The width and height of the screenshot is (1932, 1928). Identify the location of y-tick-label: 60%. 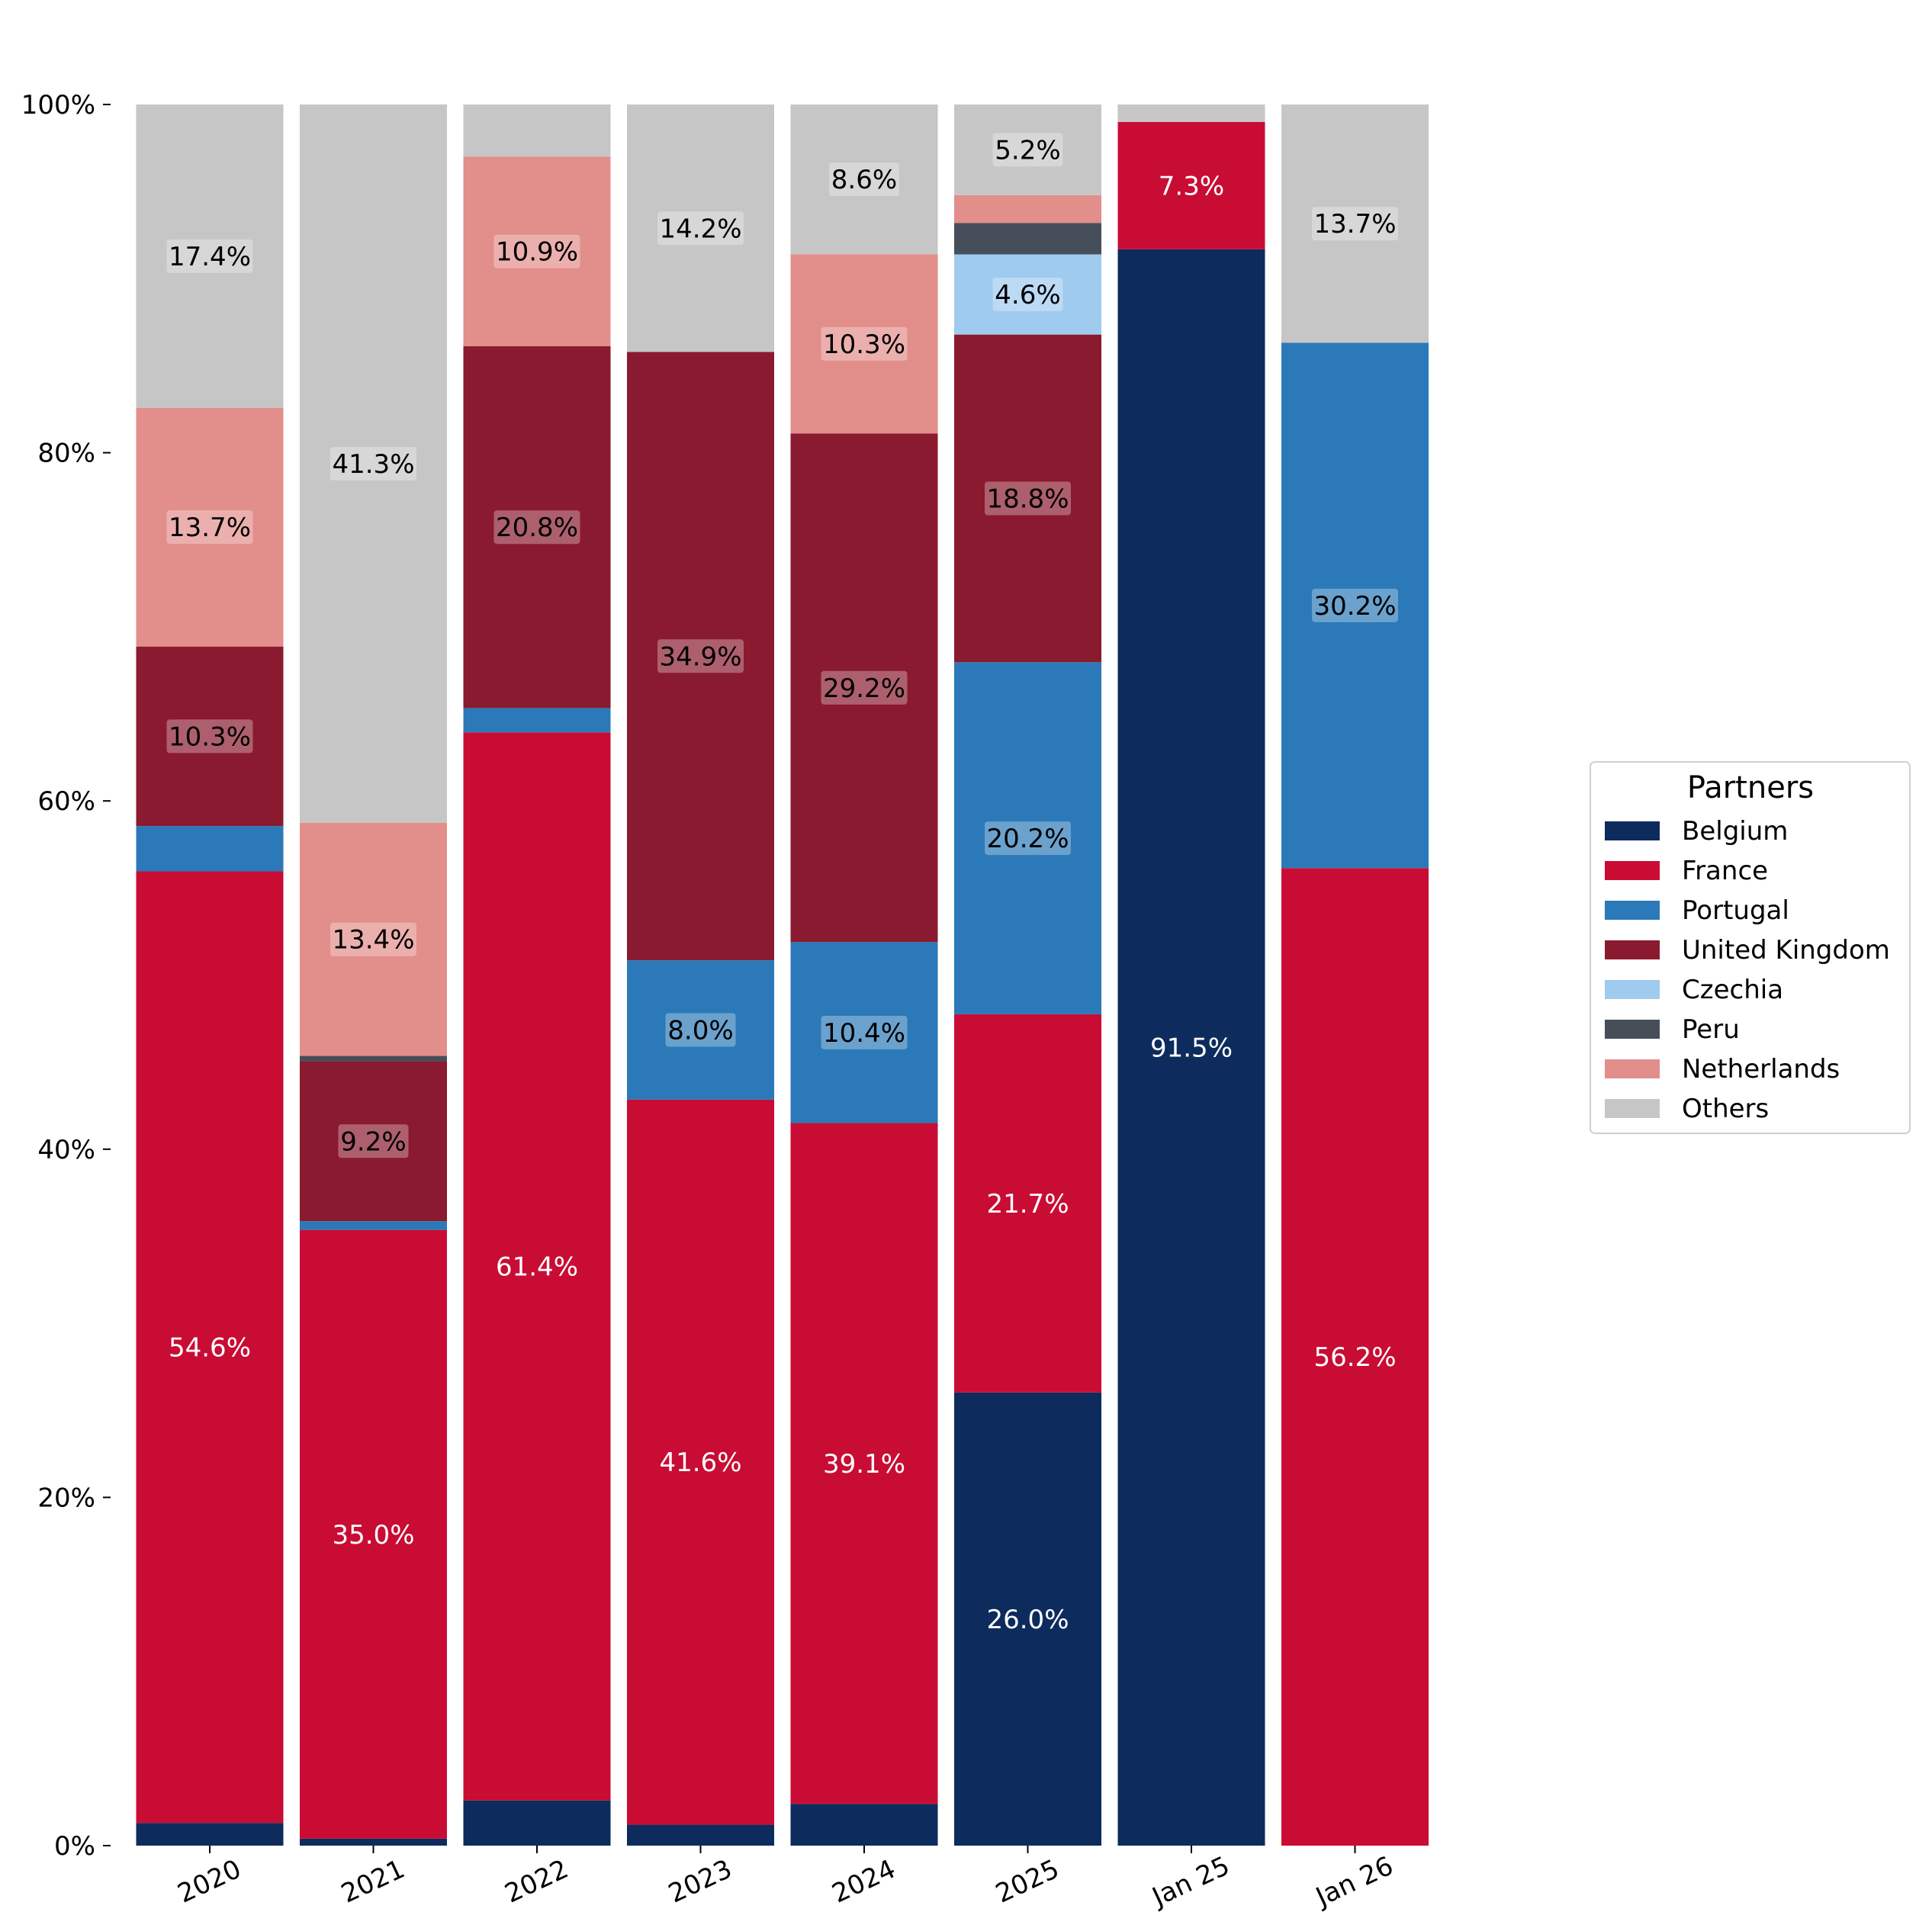
(66, 801).